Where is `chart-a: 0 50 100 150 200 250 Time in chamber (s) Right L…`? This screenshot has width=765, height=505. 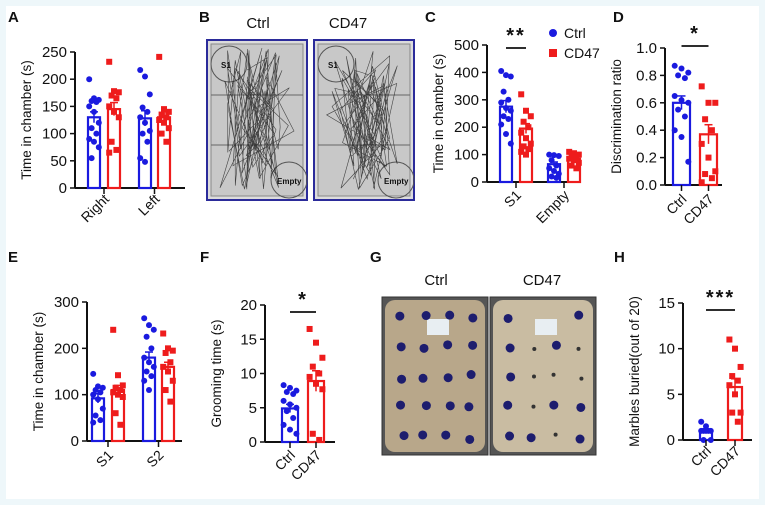
chart-a: 0 50 100 150 200 250 Time in chamber (s) Right L… is located at coordinates (102, 134).